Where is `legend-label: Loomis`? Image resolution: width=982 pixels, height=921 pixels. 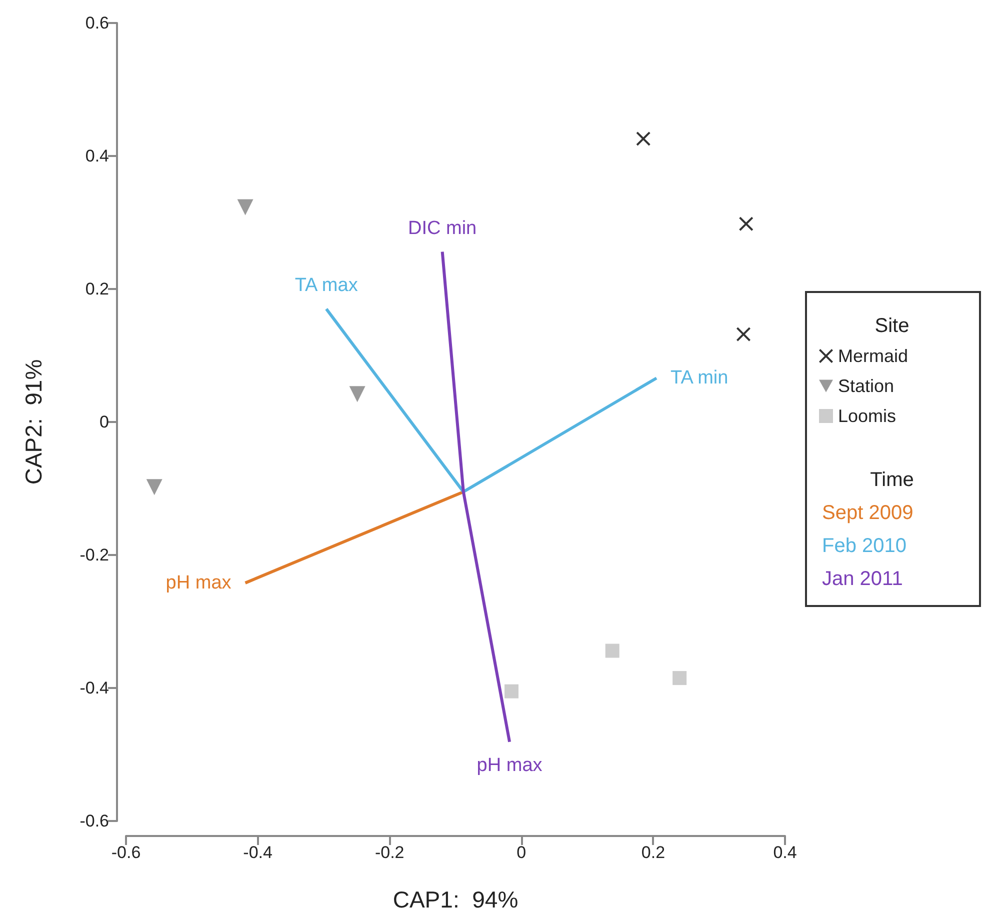
legend-label: Loomis is located at coordinates (867, 416).